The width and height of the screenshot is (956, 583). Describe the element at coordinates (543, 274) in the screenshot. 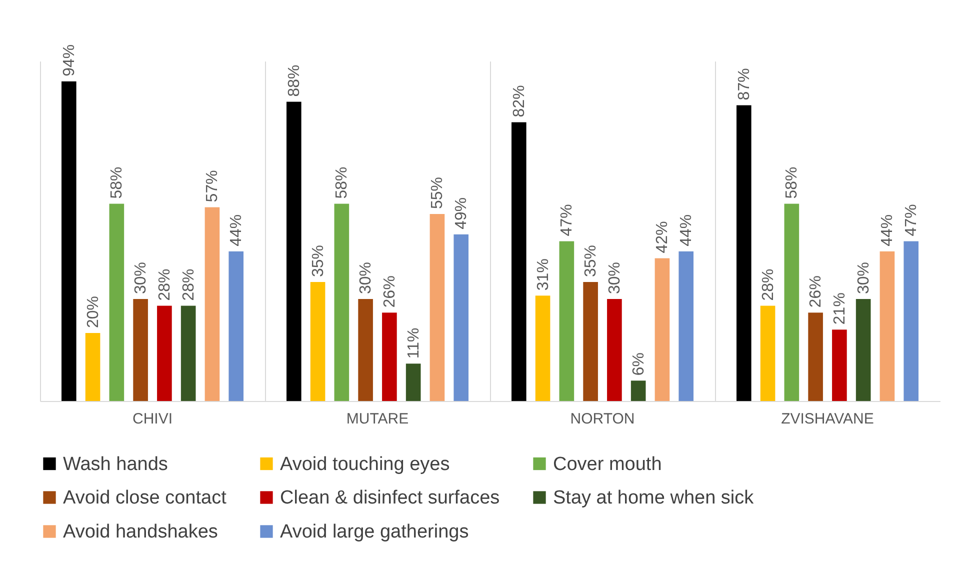

I see `data-label: 31%` at that location.